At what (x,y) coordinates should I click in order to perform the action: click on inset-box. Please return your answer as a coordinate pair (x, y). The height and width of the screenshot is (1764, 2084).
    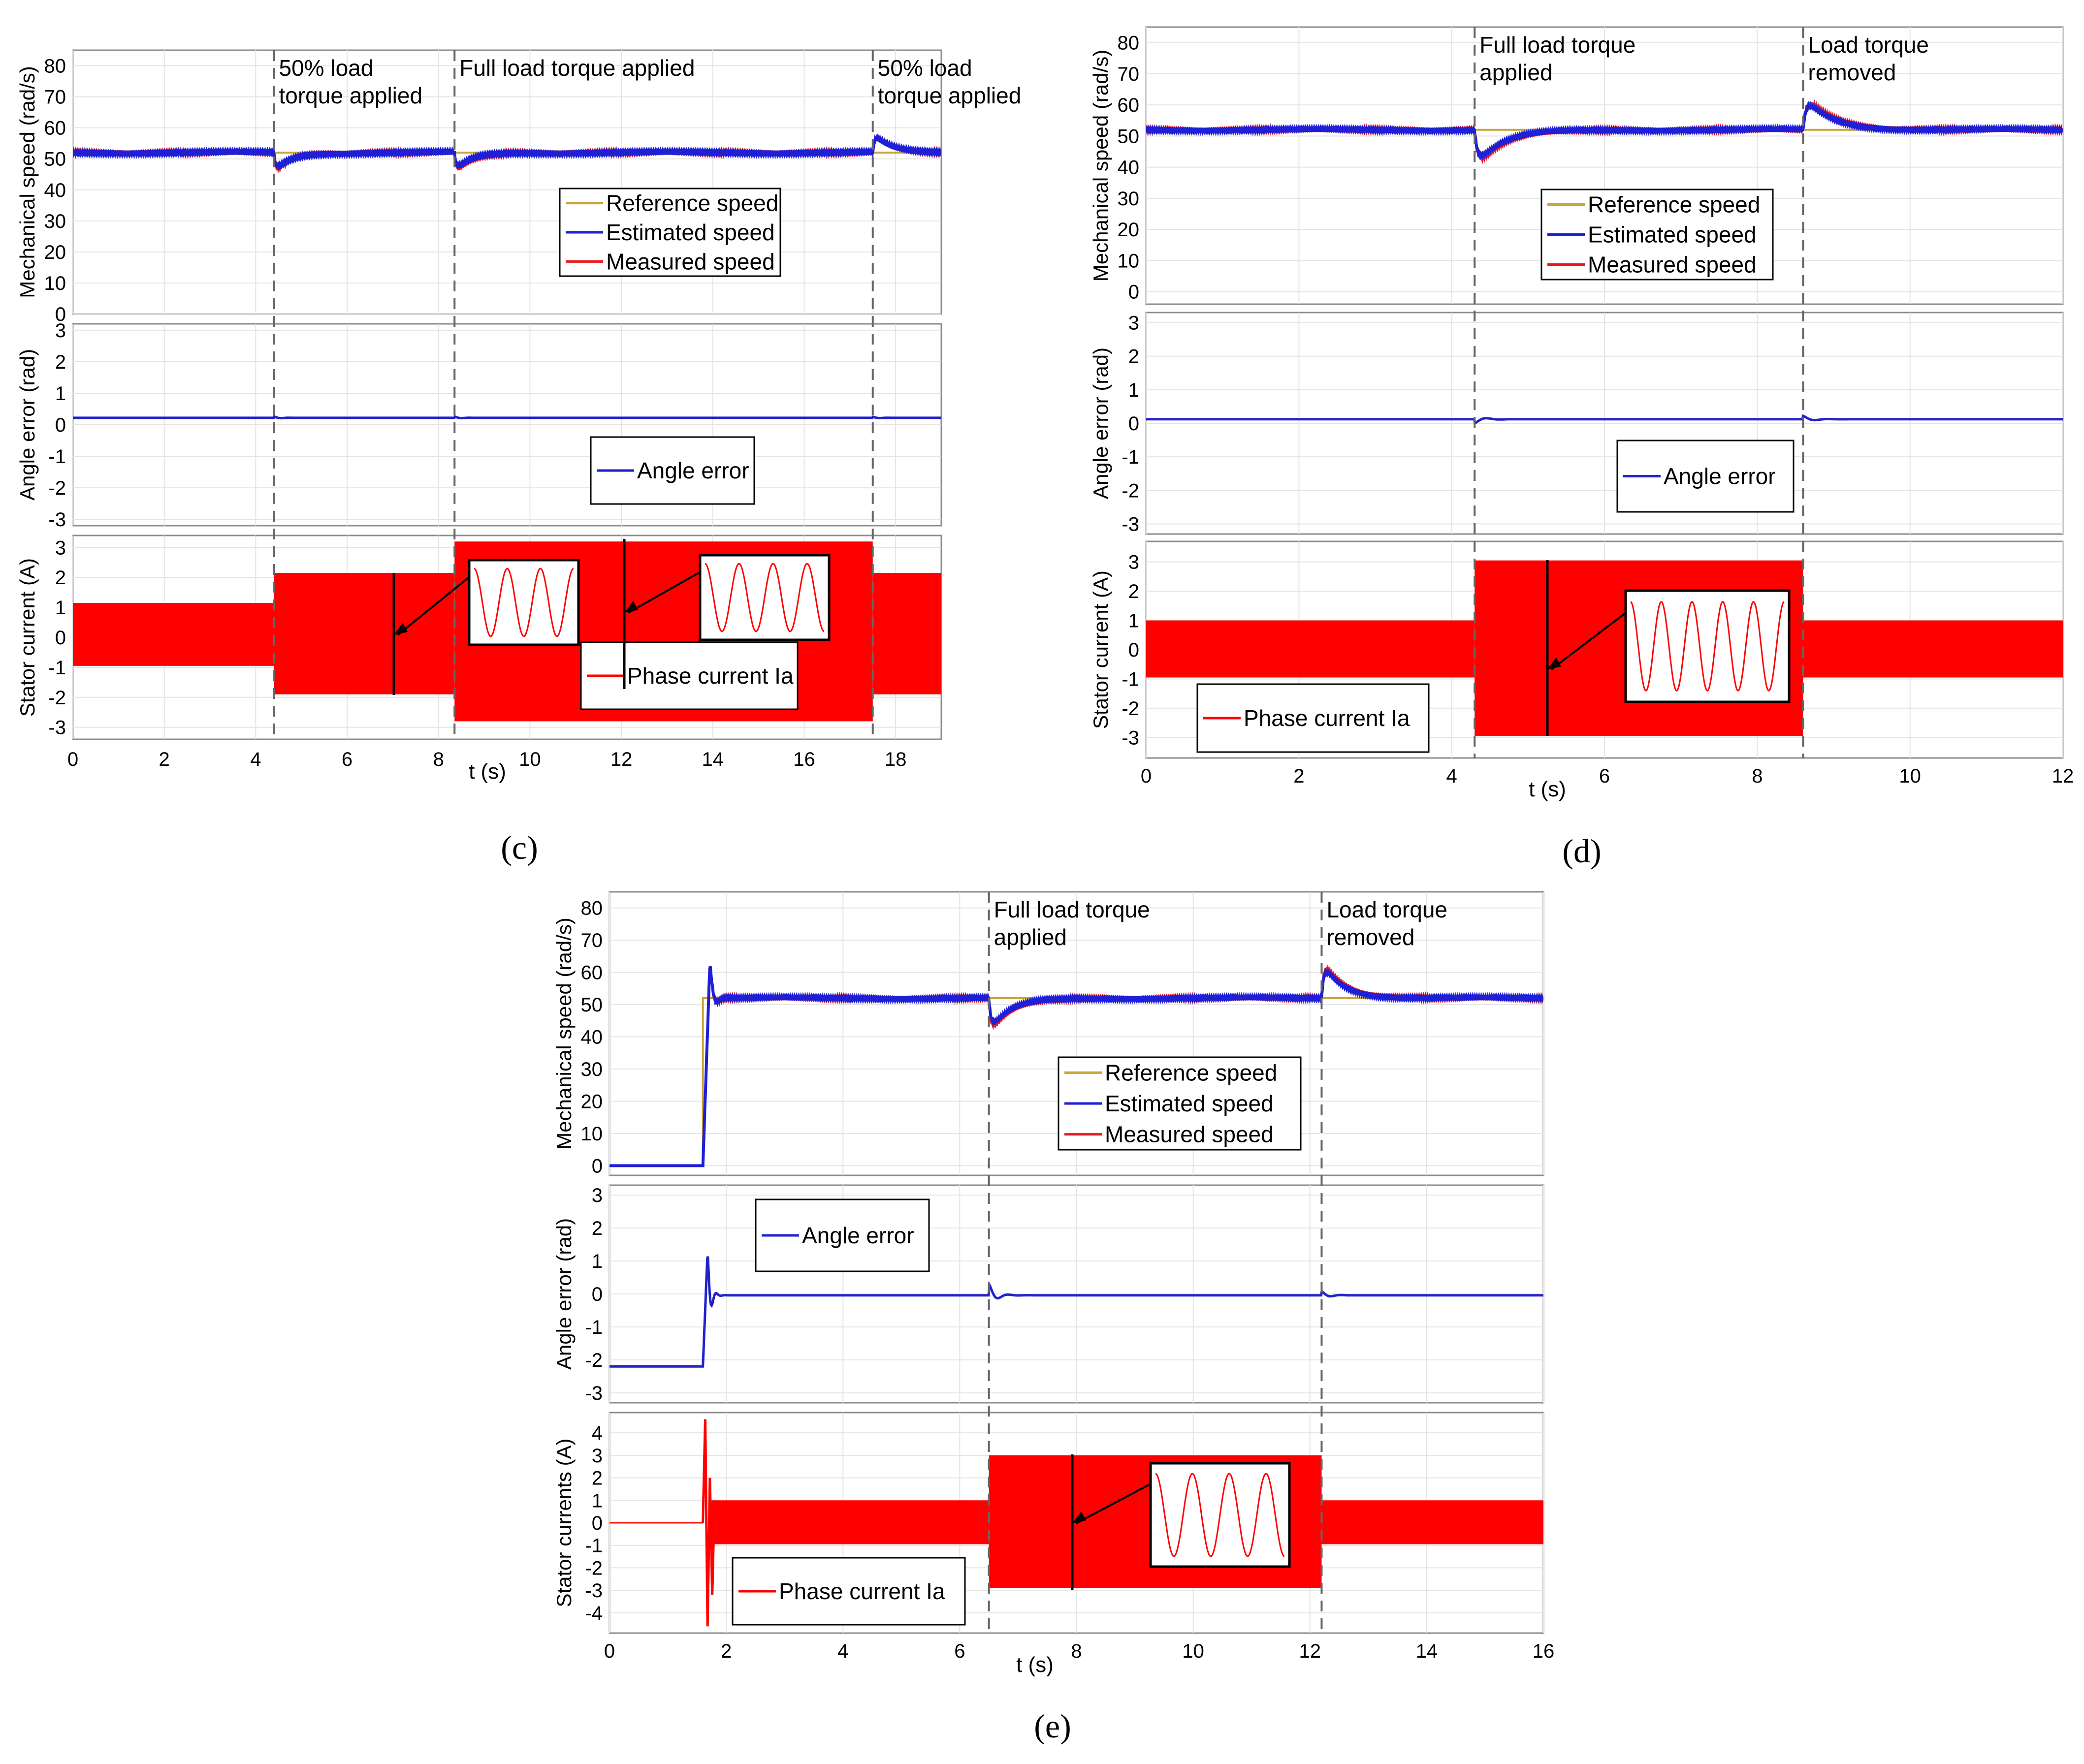
    Looking at the image, I should click on (1707, 646).